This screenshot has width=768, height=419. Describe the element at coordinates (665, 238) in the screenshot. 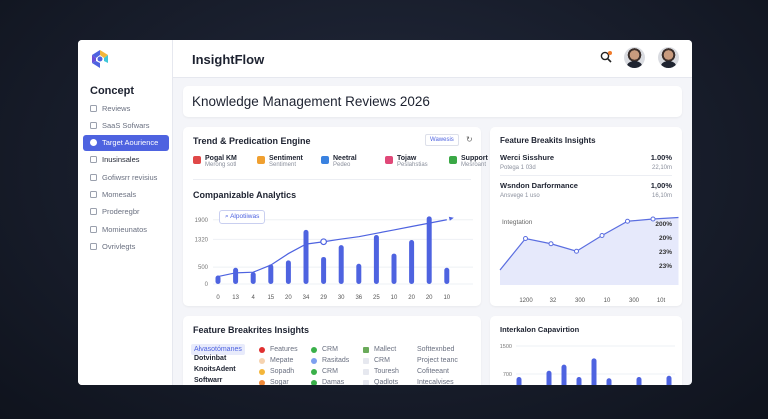

I see `y-tick-label: 20%` at that location.